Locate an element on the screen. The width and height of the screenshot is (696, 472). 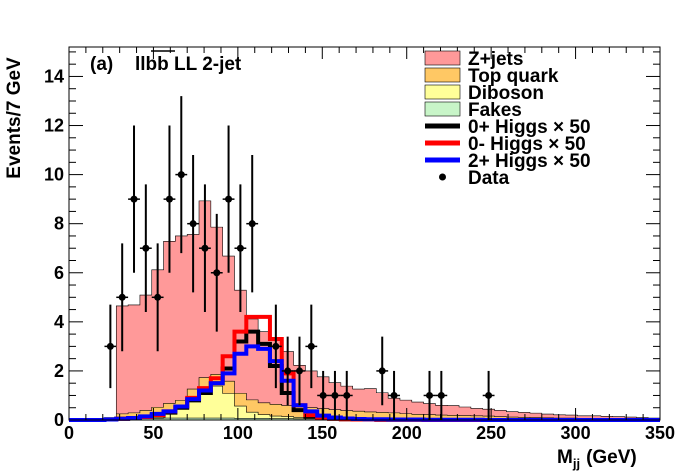
x-tick-label: 350 is located at coordinates (660, 433).